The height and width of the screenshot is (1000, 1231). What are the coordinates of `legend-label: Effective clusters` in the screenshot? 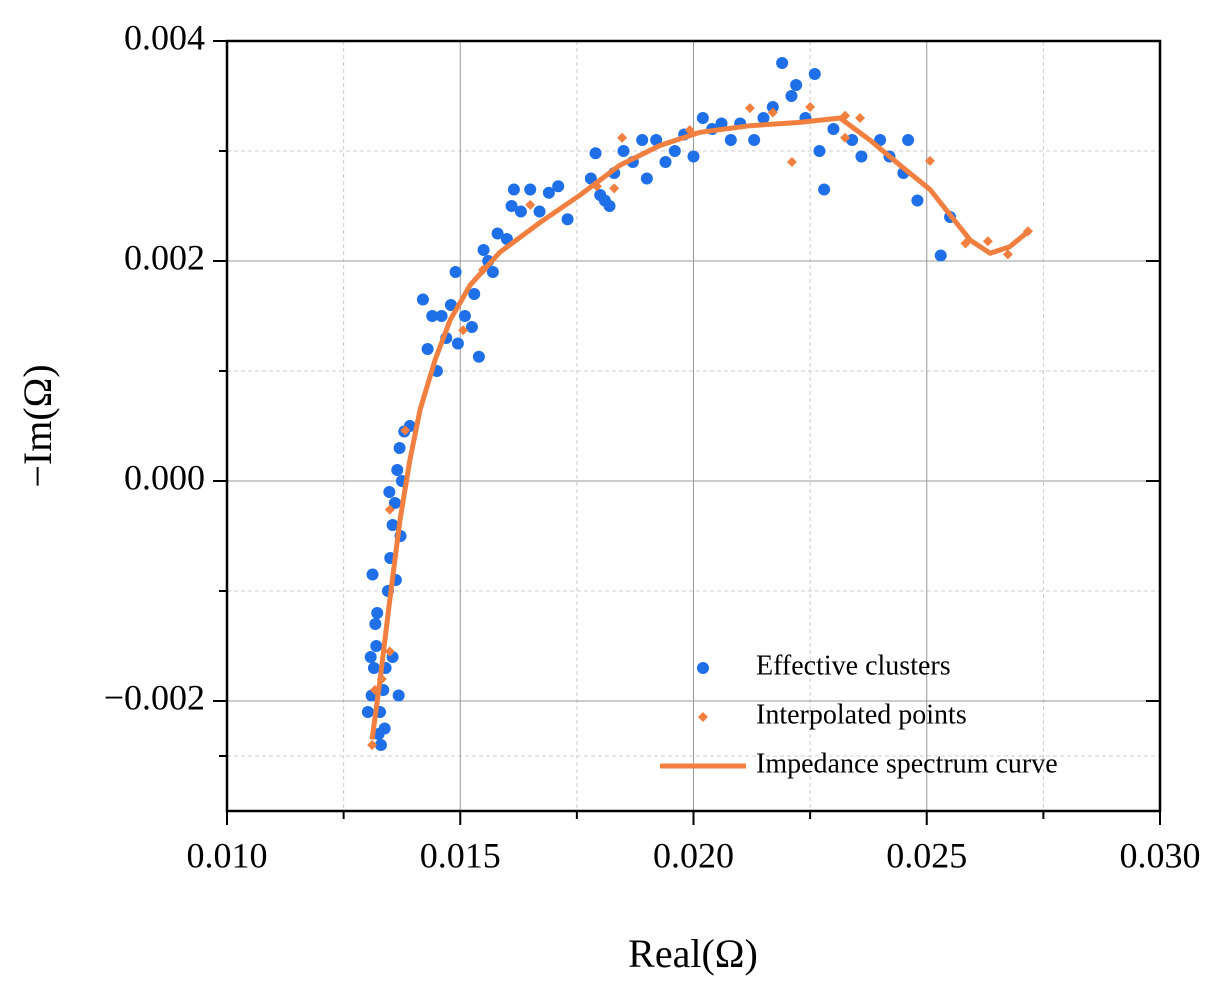 It's located at (853, 665).